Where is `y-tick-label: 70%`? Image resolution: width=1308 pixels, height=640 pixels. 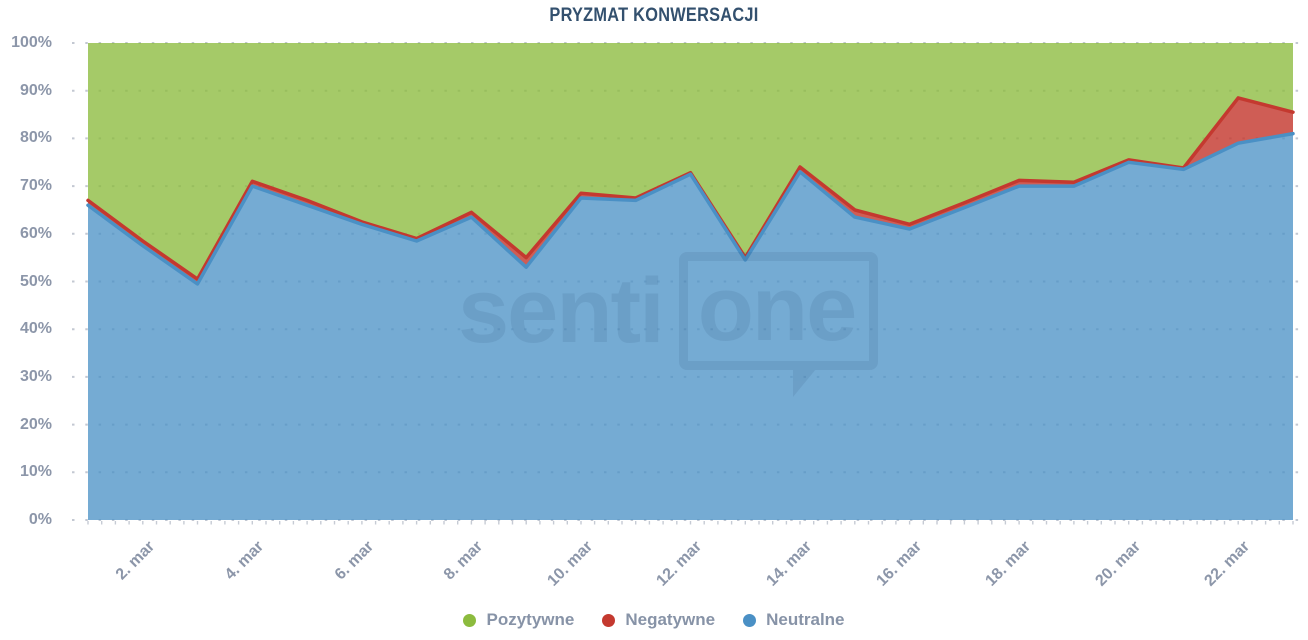 y-tick-label: 70% is located at coordinates (35, 185).